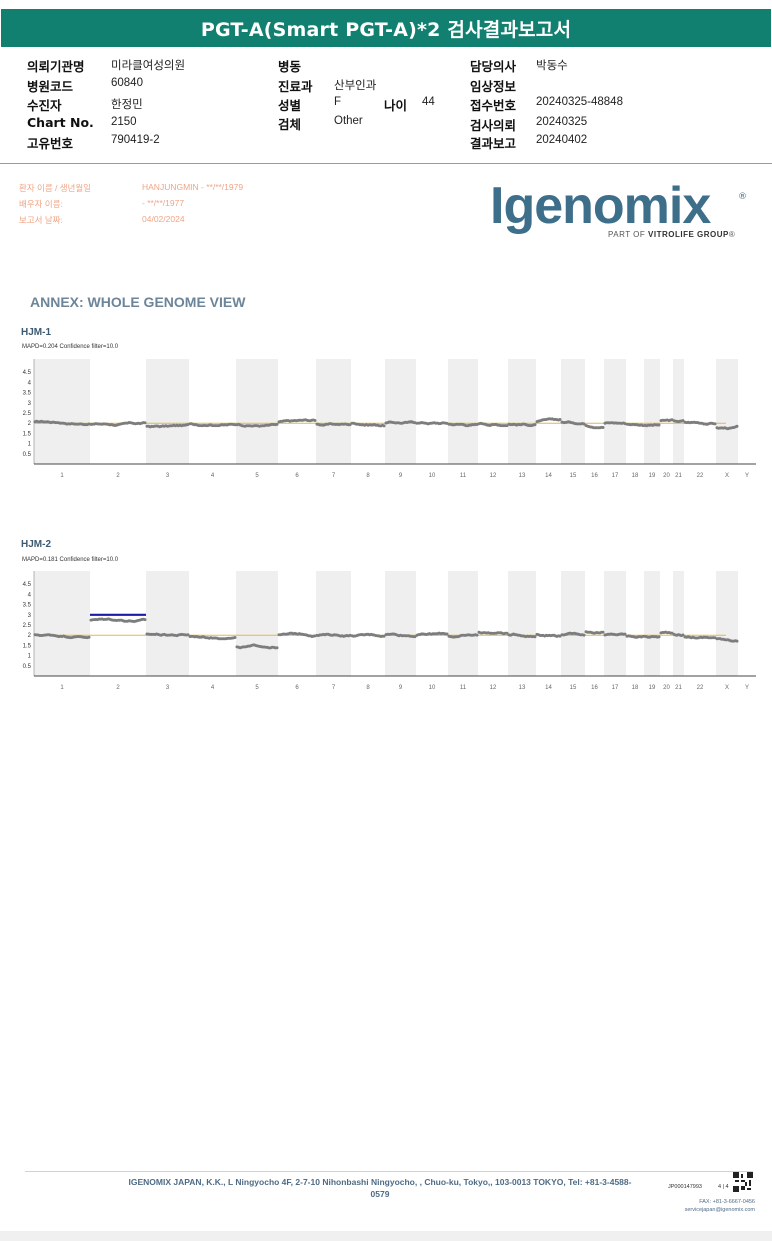 The image size is (772, 1241). What do you see at coordinates (55, 188) in the screenshot?
I see `patient-name-label: 환자 이름 / 생년월일` at bounding box center [55, 188].